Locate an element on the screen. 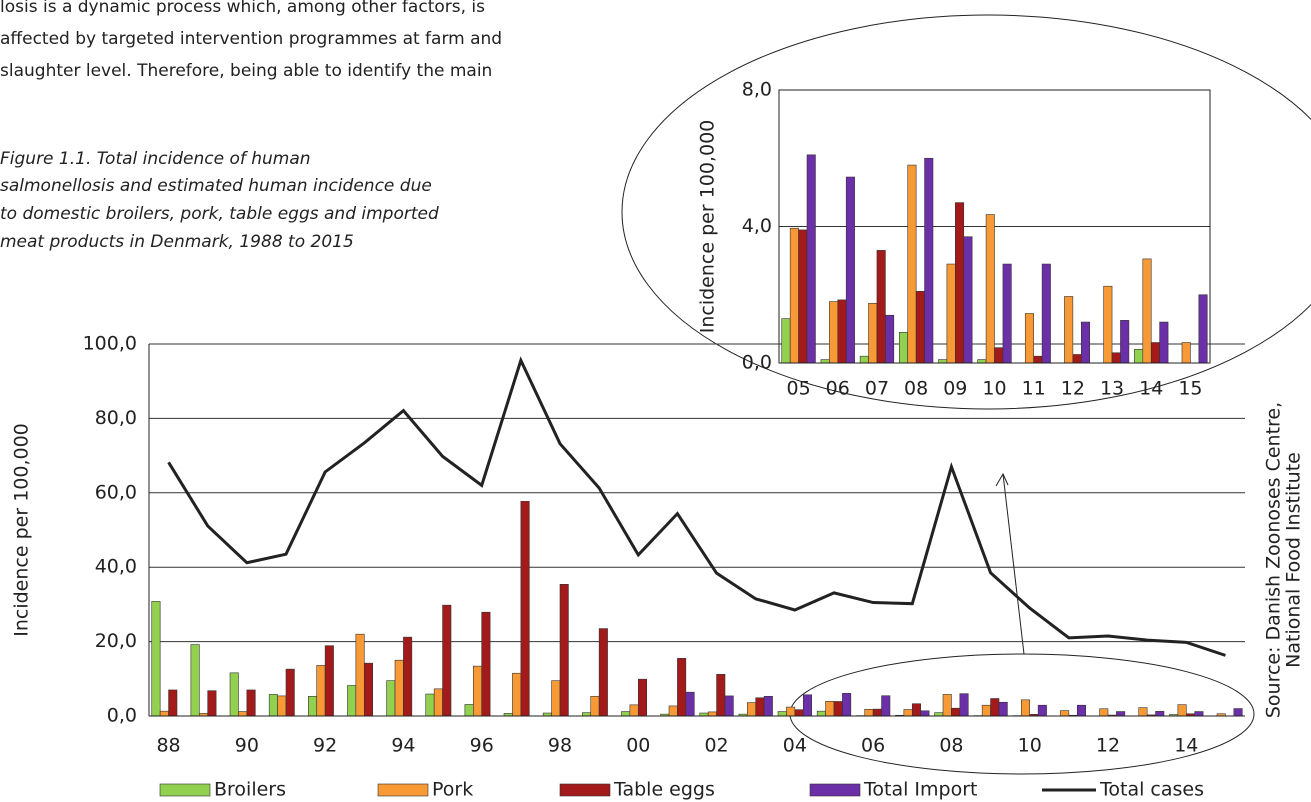 Image resolution: width=1311 pixels, height=802 pixels. x-tick-label: 09 is located at coordinates (955, 389).